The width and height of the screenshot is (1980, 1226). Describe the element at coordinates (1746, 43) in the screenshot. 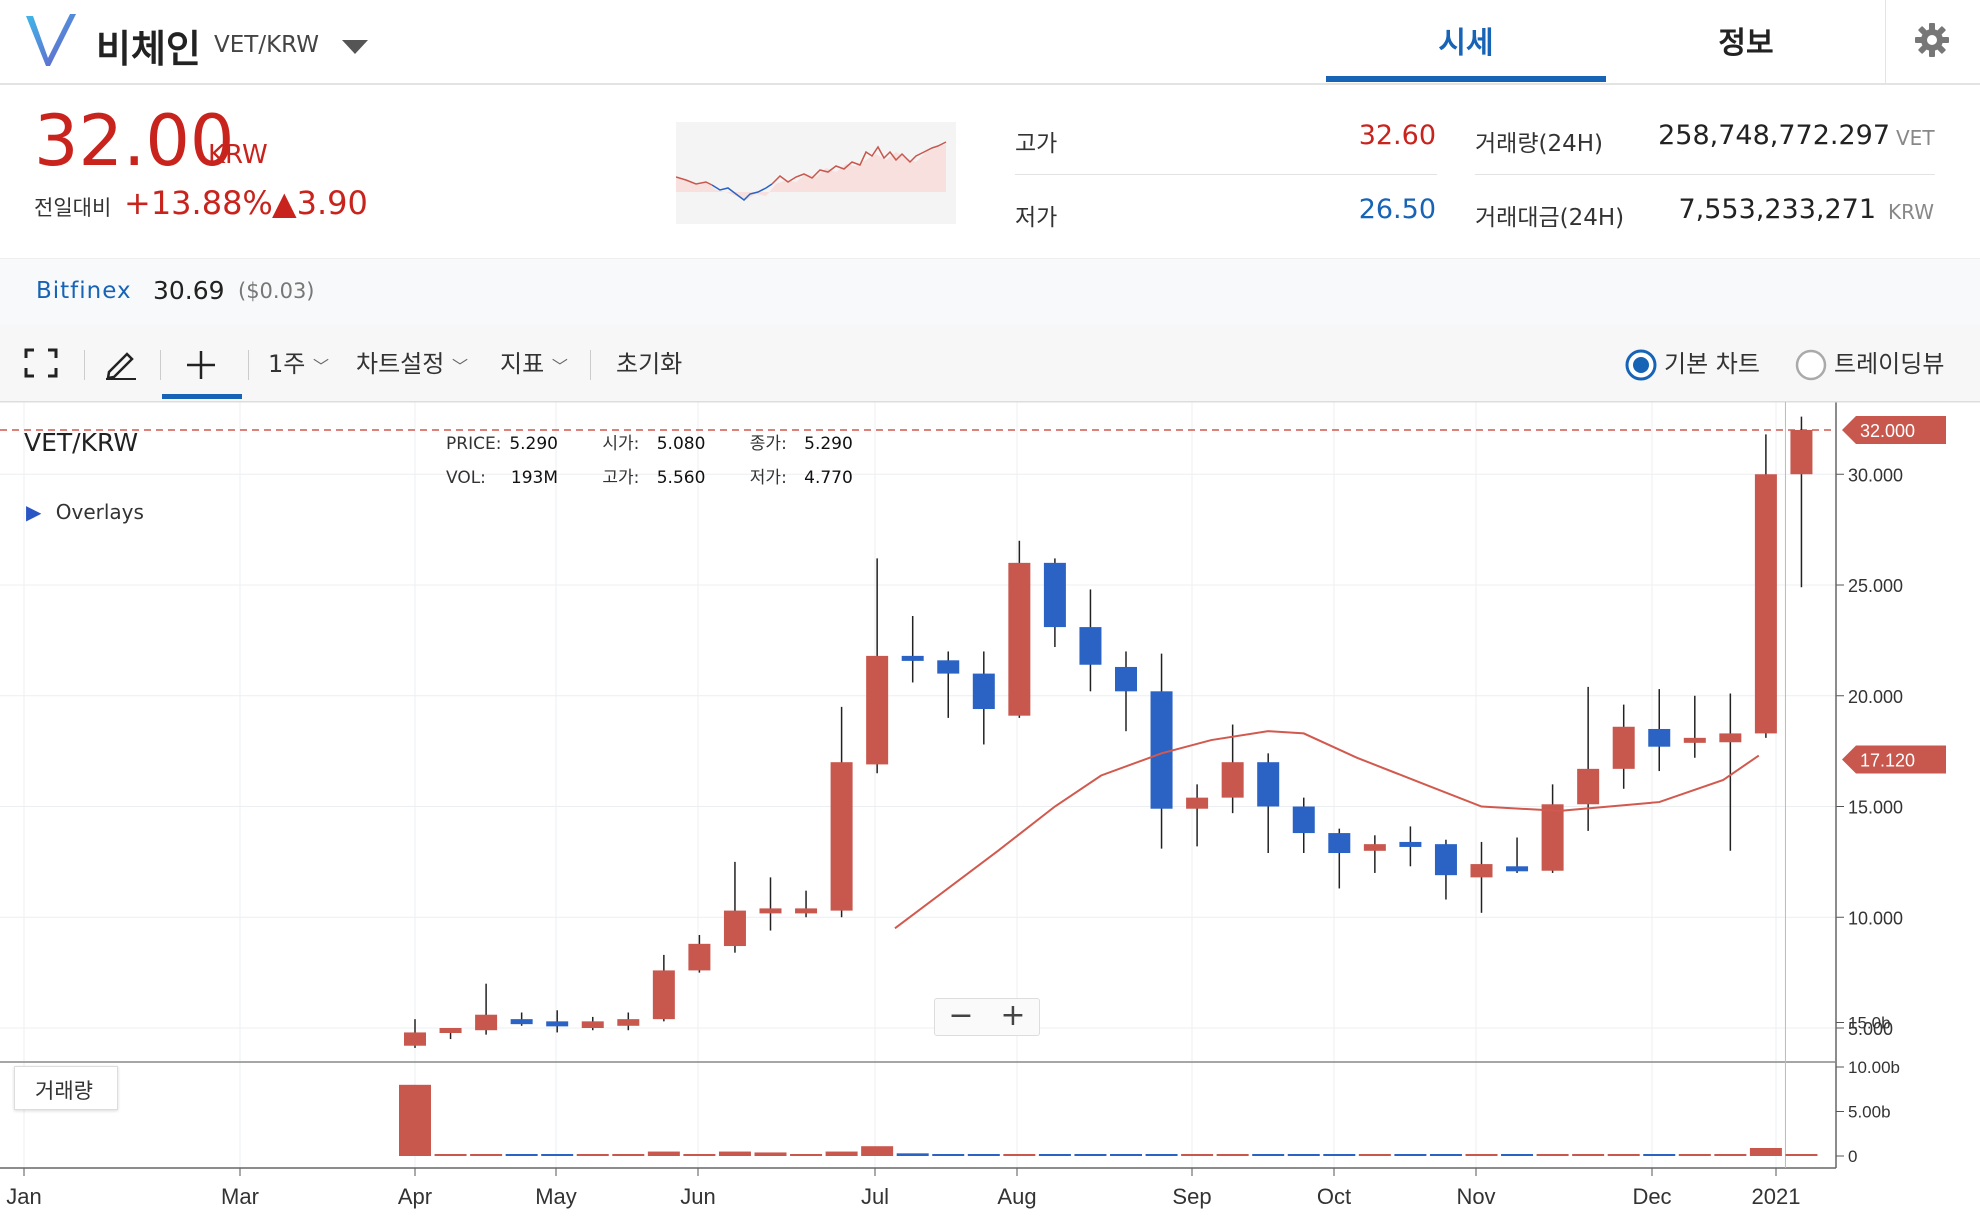

I see `tab-info: 정보` at that location.